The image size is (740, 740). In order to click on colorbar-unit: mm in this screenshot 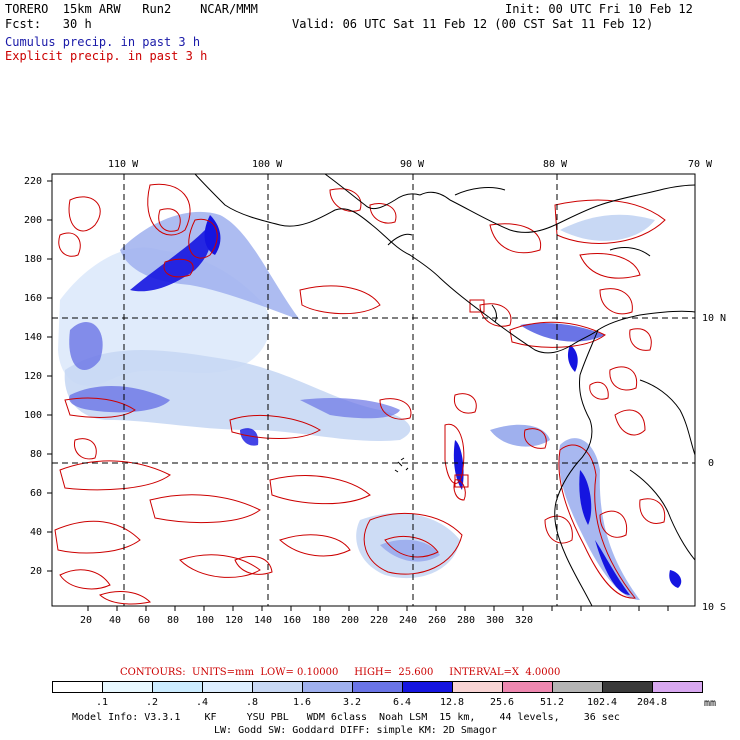, I will do `click(710, 703)`.